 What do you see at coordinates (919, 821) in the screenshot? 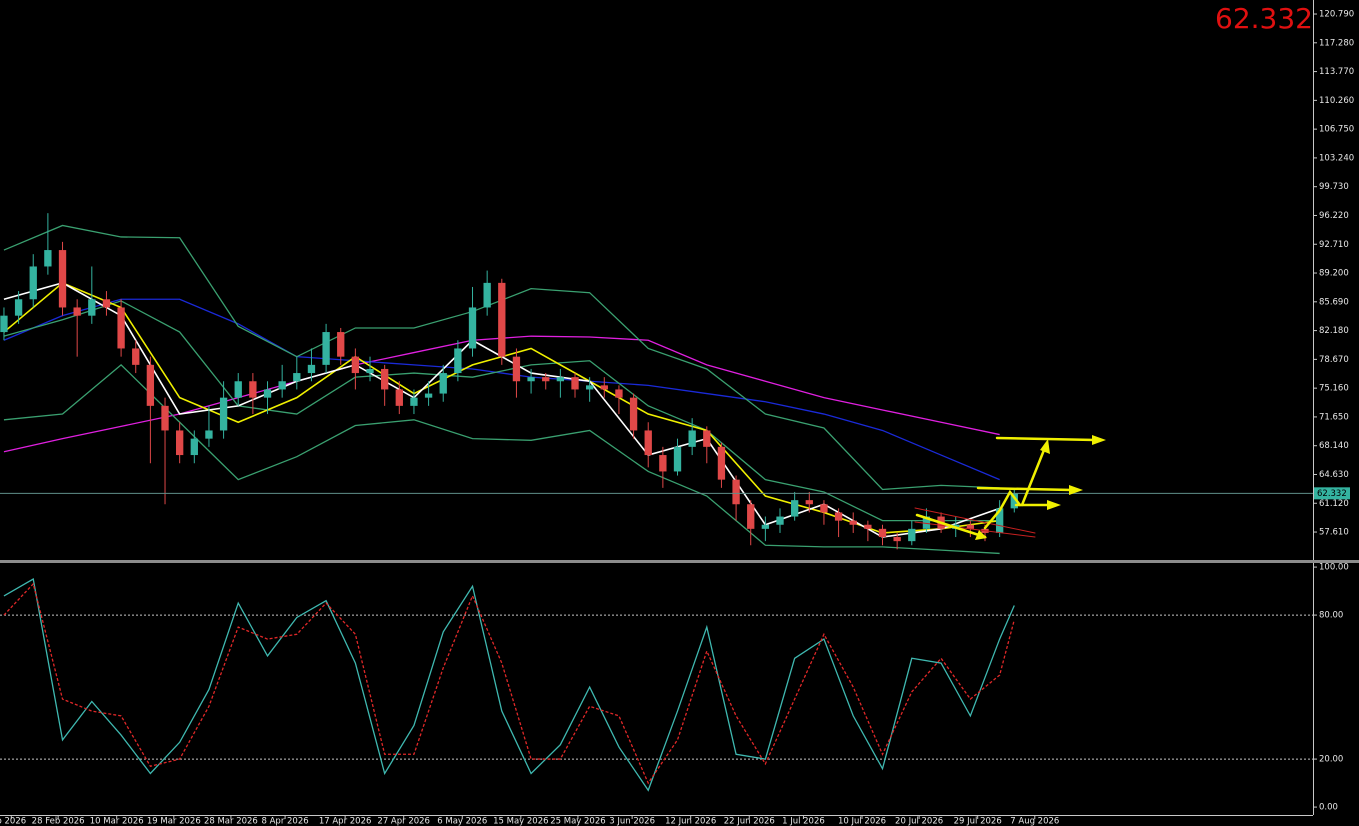
I see `x-tick-label: 20 Jul 2026` at bounding box center [919, 821].